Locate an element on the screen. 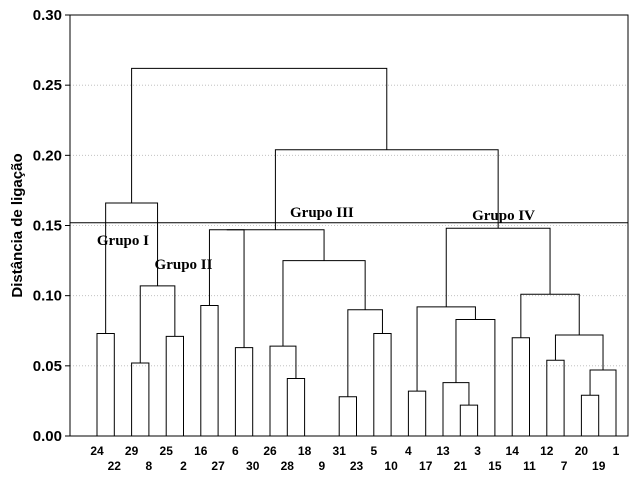 This screenshot has width=640, height=480. x-tick-label: 13 is located at coordinates (443, 451).